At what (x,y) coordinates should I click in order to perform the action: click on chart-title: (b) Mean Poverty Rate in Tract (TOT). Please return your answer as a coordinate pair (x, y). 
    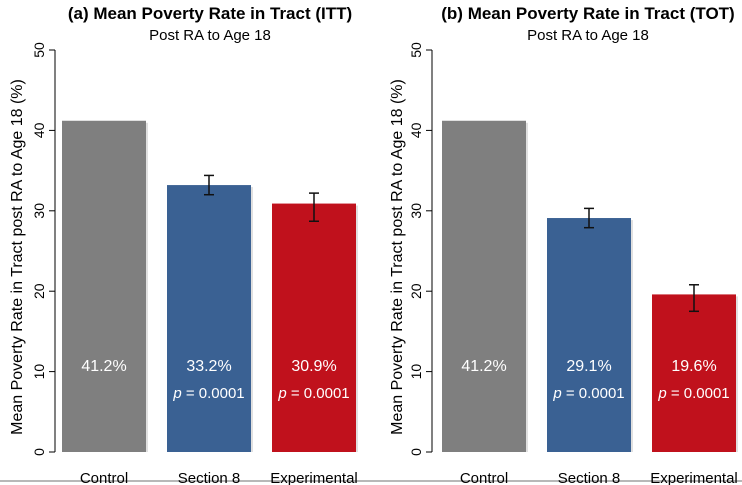
    Looking at the image, I should click on (587, 13).